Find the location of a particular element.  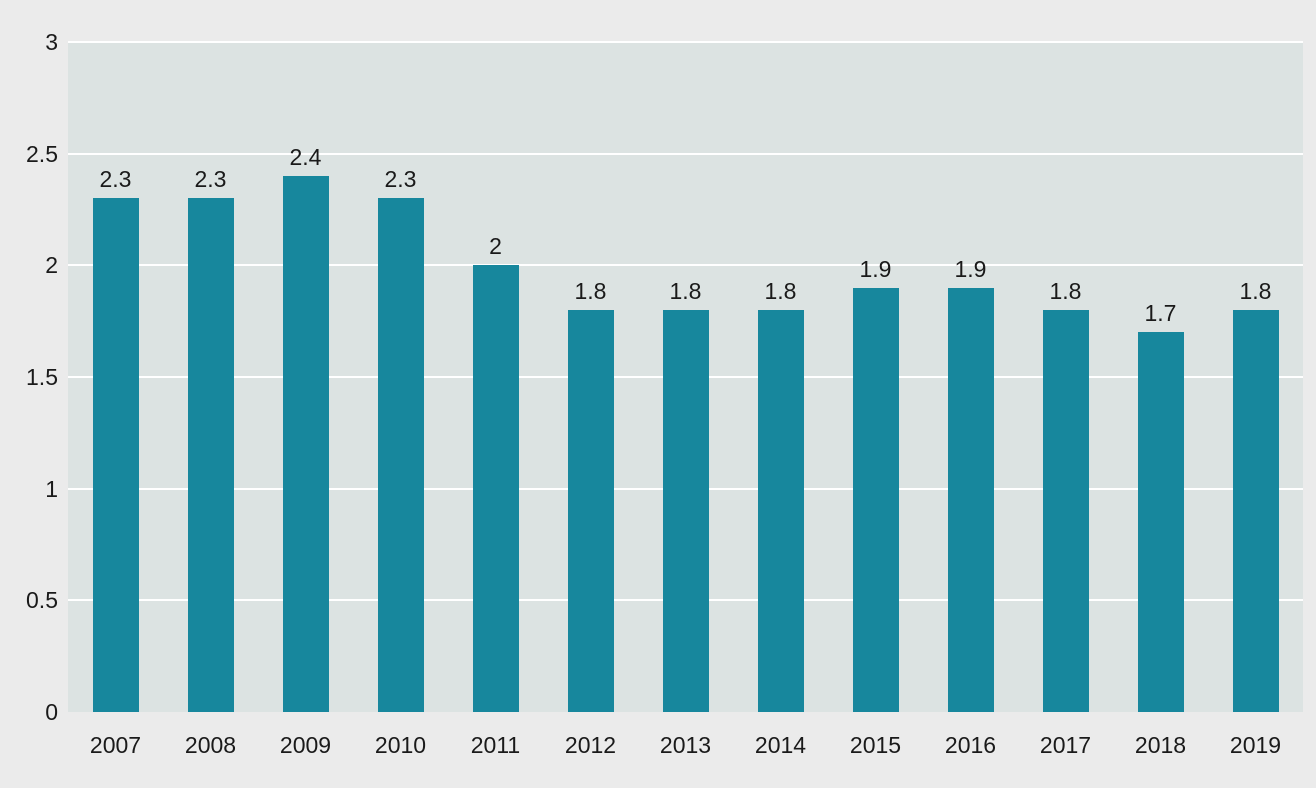

x-tick-label: 2009 is located at coordinates (305, 745).